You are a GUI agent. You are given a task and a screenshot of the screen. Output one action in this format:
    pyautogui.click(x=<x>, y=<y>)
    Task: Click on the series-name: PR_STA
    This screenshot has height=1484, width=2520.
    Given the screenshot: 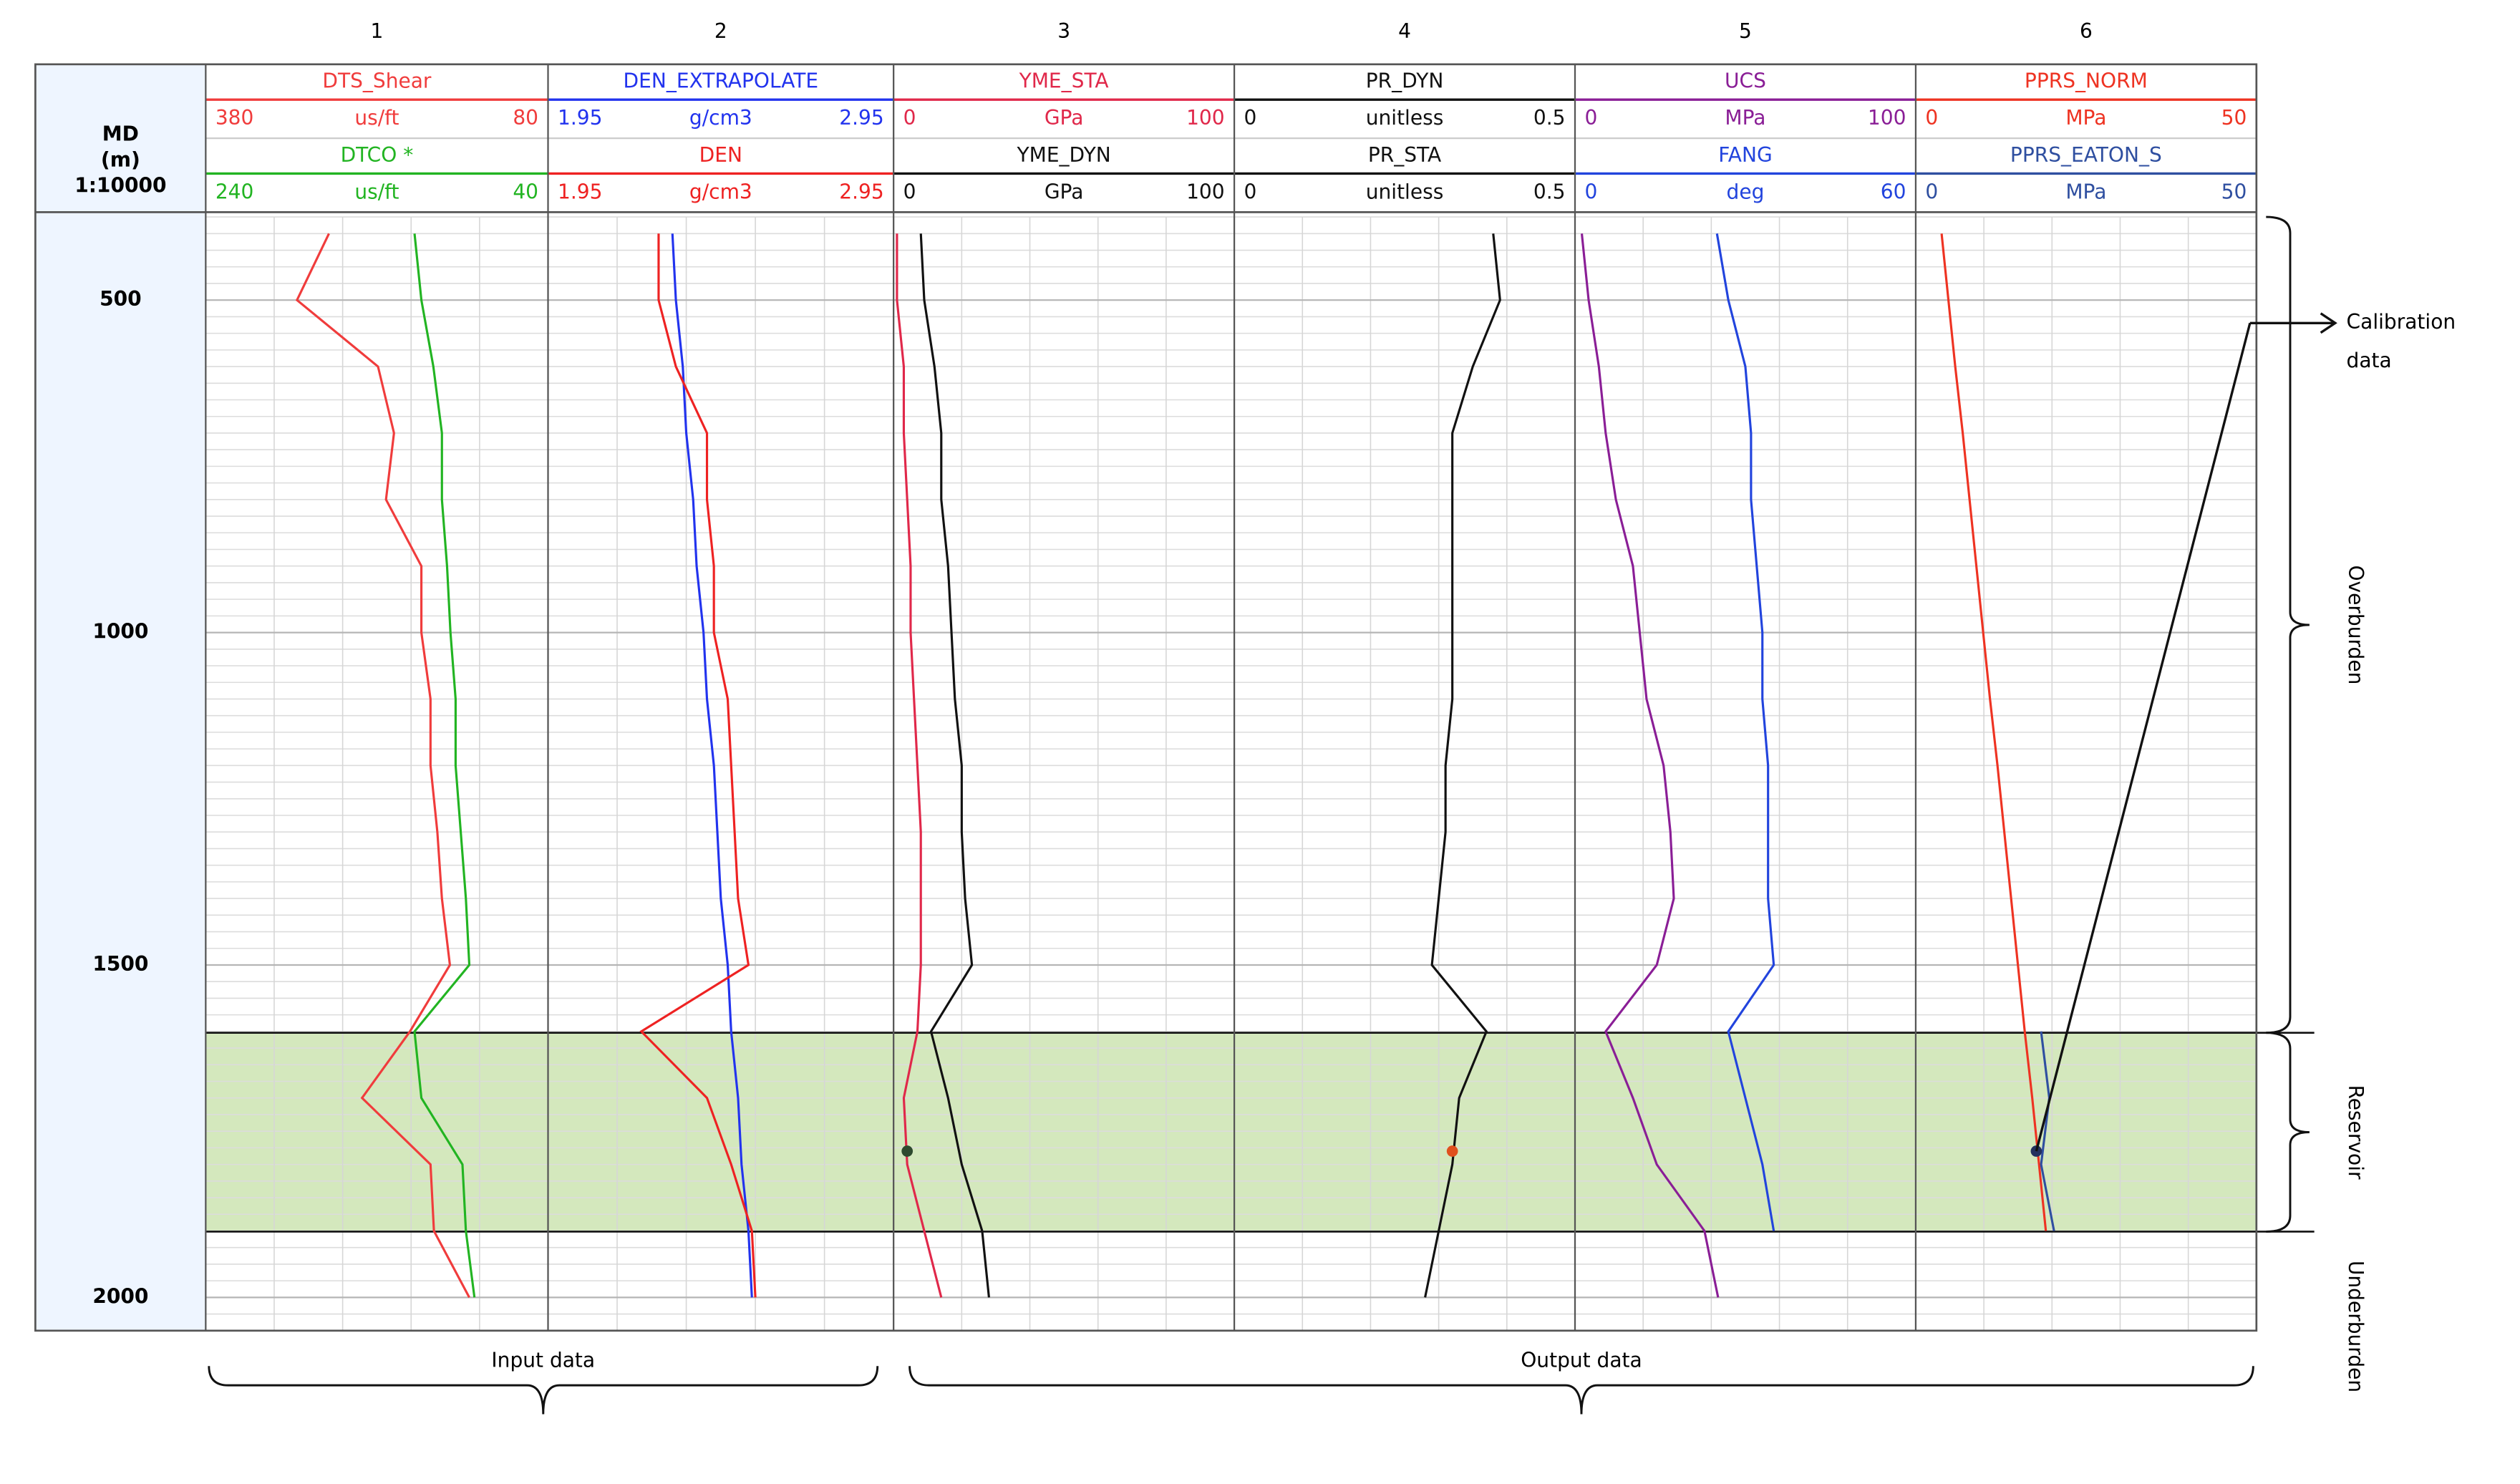 What is the action you would take?
    pyautogui.click(x=1404, y=155)
    